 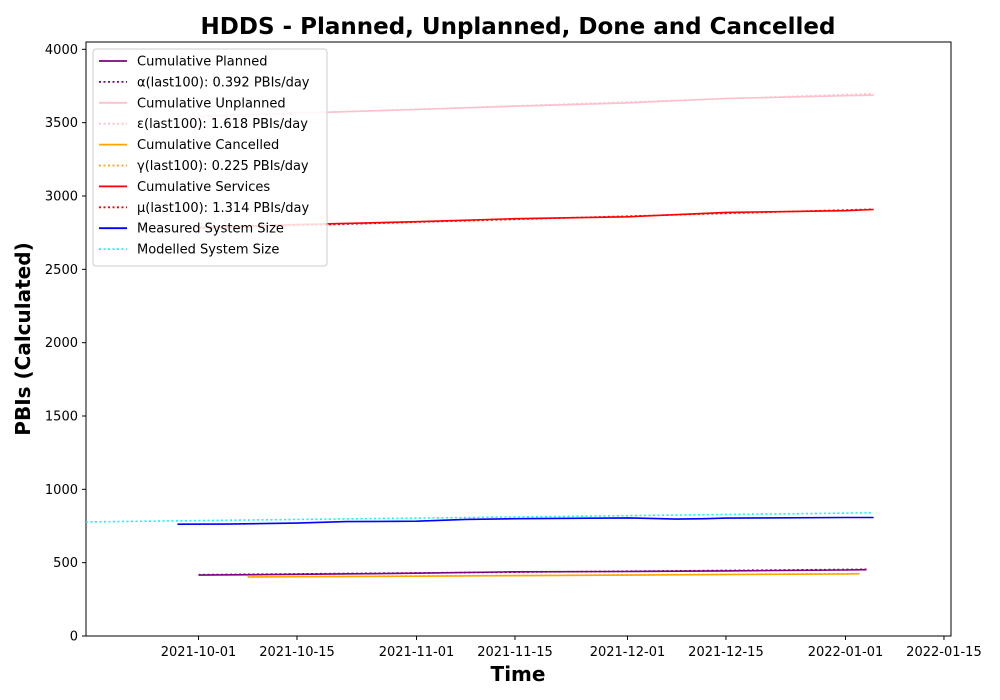 What do you see at coordinates (297, 652) in the screenshot?
I see `x-tick-label: 2021-10-15` at bounding box center [297, 652].